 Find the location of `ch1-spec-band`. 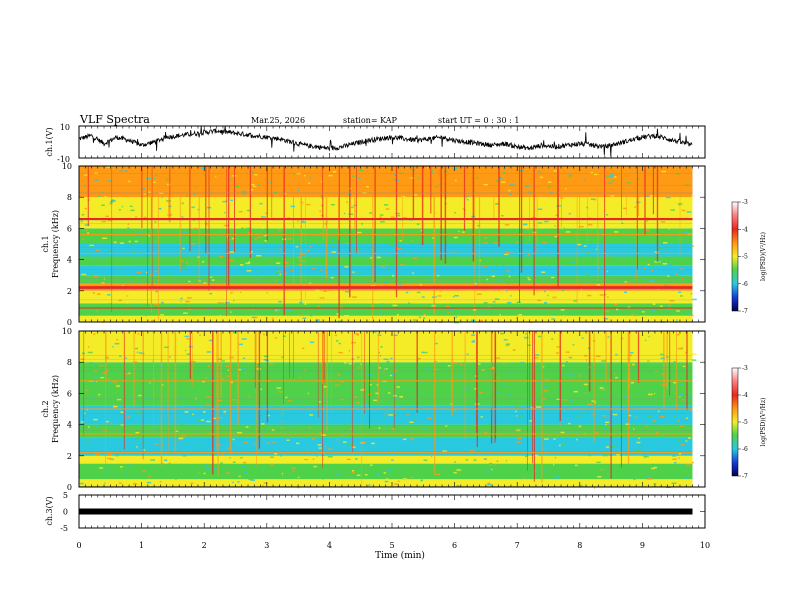

ch1-spec-band is located at coordinates (386, 261).